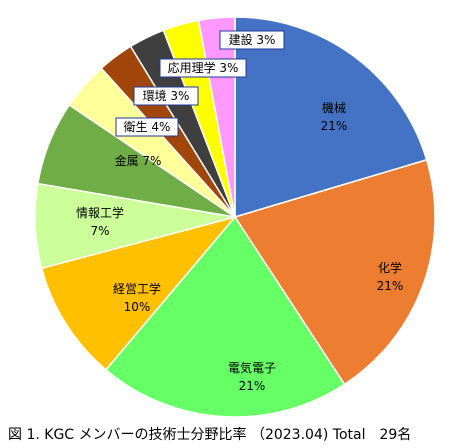  I want to click on slice-category-value-7: 環境 3%, so click(166, 95).